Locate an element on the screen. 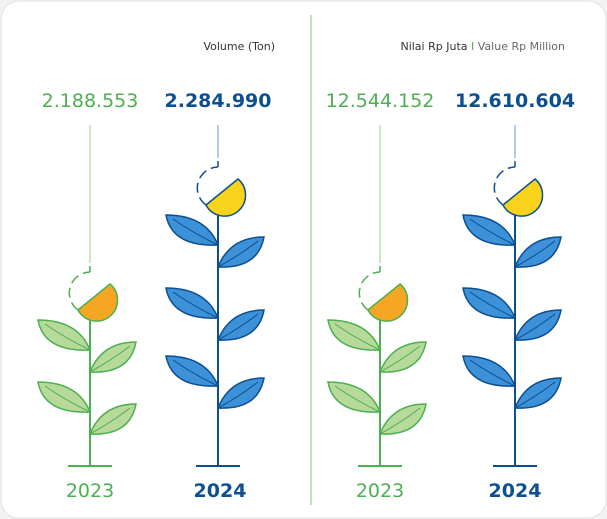 The height and width of the screenshot is (519, 607). title-part: Nilai Rp Juta is located at coordinates (433, 46).